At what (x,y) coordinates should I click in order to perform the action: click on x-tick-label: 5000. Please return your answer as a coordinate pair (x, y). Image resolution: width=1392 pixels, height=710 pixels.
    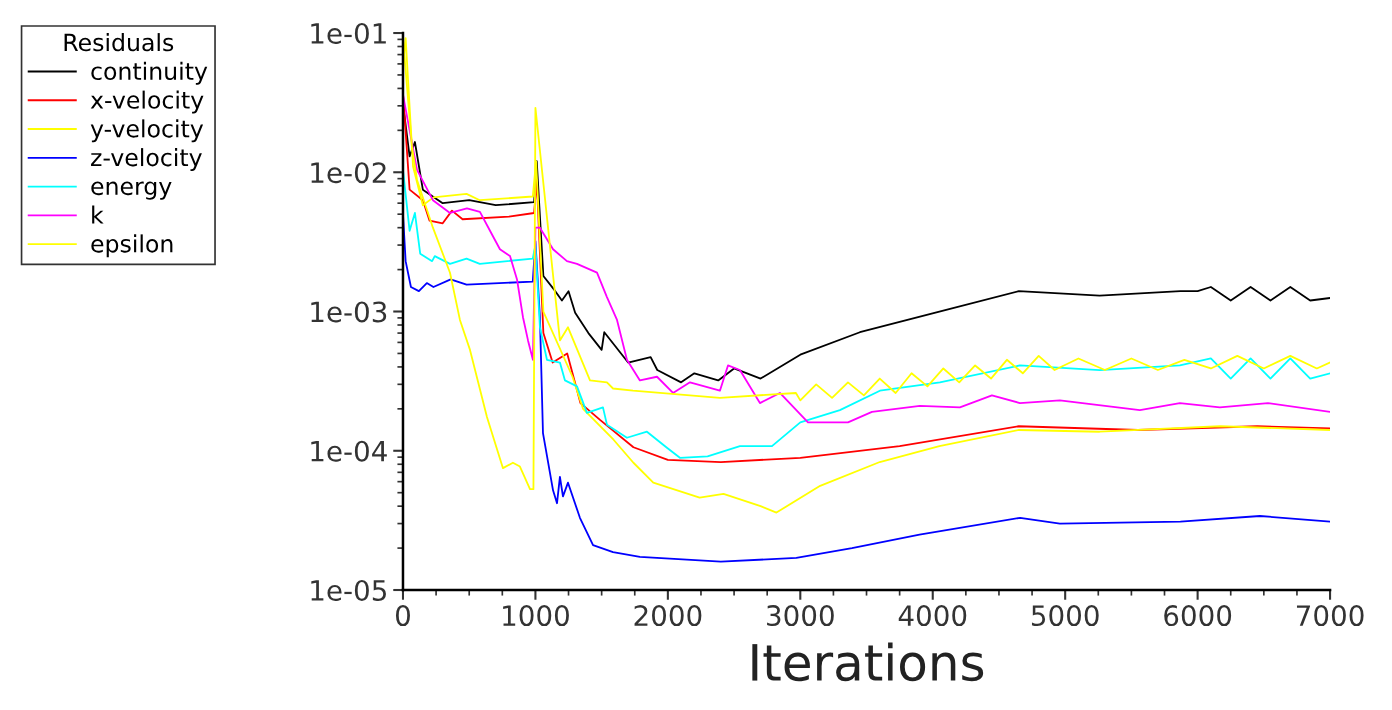
    Looking at the image, I should click on (1065, 616).